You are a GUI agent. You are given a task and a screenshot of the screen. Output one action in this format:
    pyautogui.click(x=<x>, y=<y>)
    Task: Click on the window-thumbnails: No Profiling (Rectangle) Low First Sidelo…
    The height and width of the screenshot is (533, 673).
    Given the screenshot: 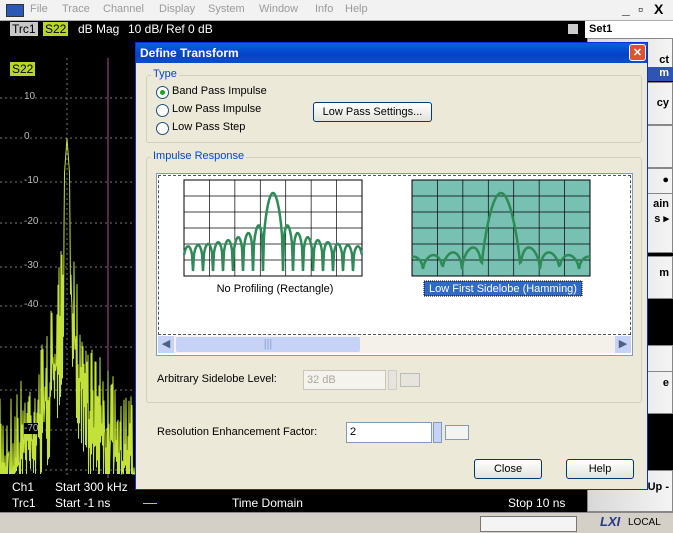 What is the action you would take?
    pyautogui.click(x=386, y=238)
    